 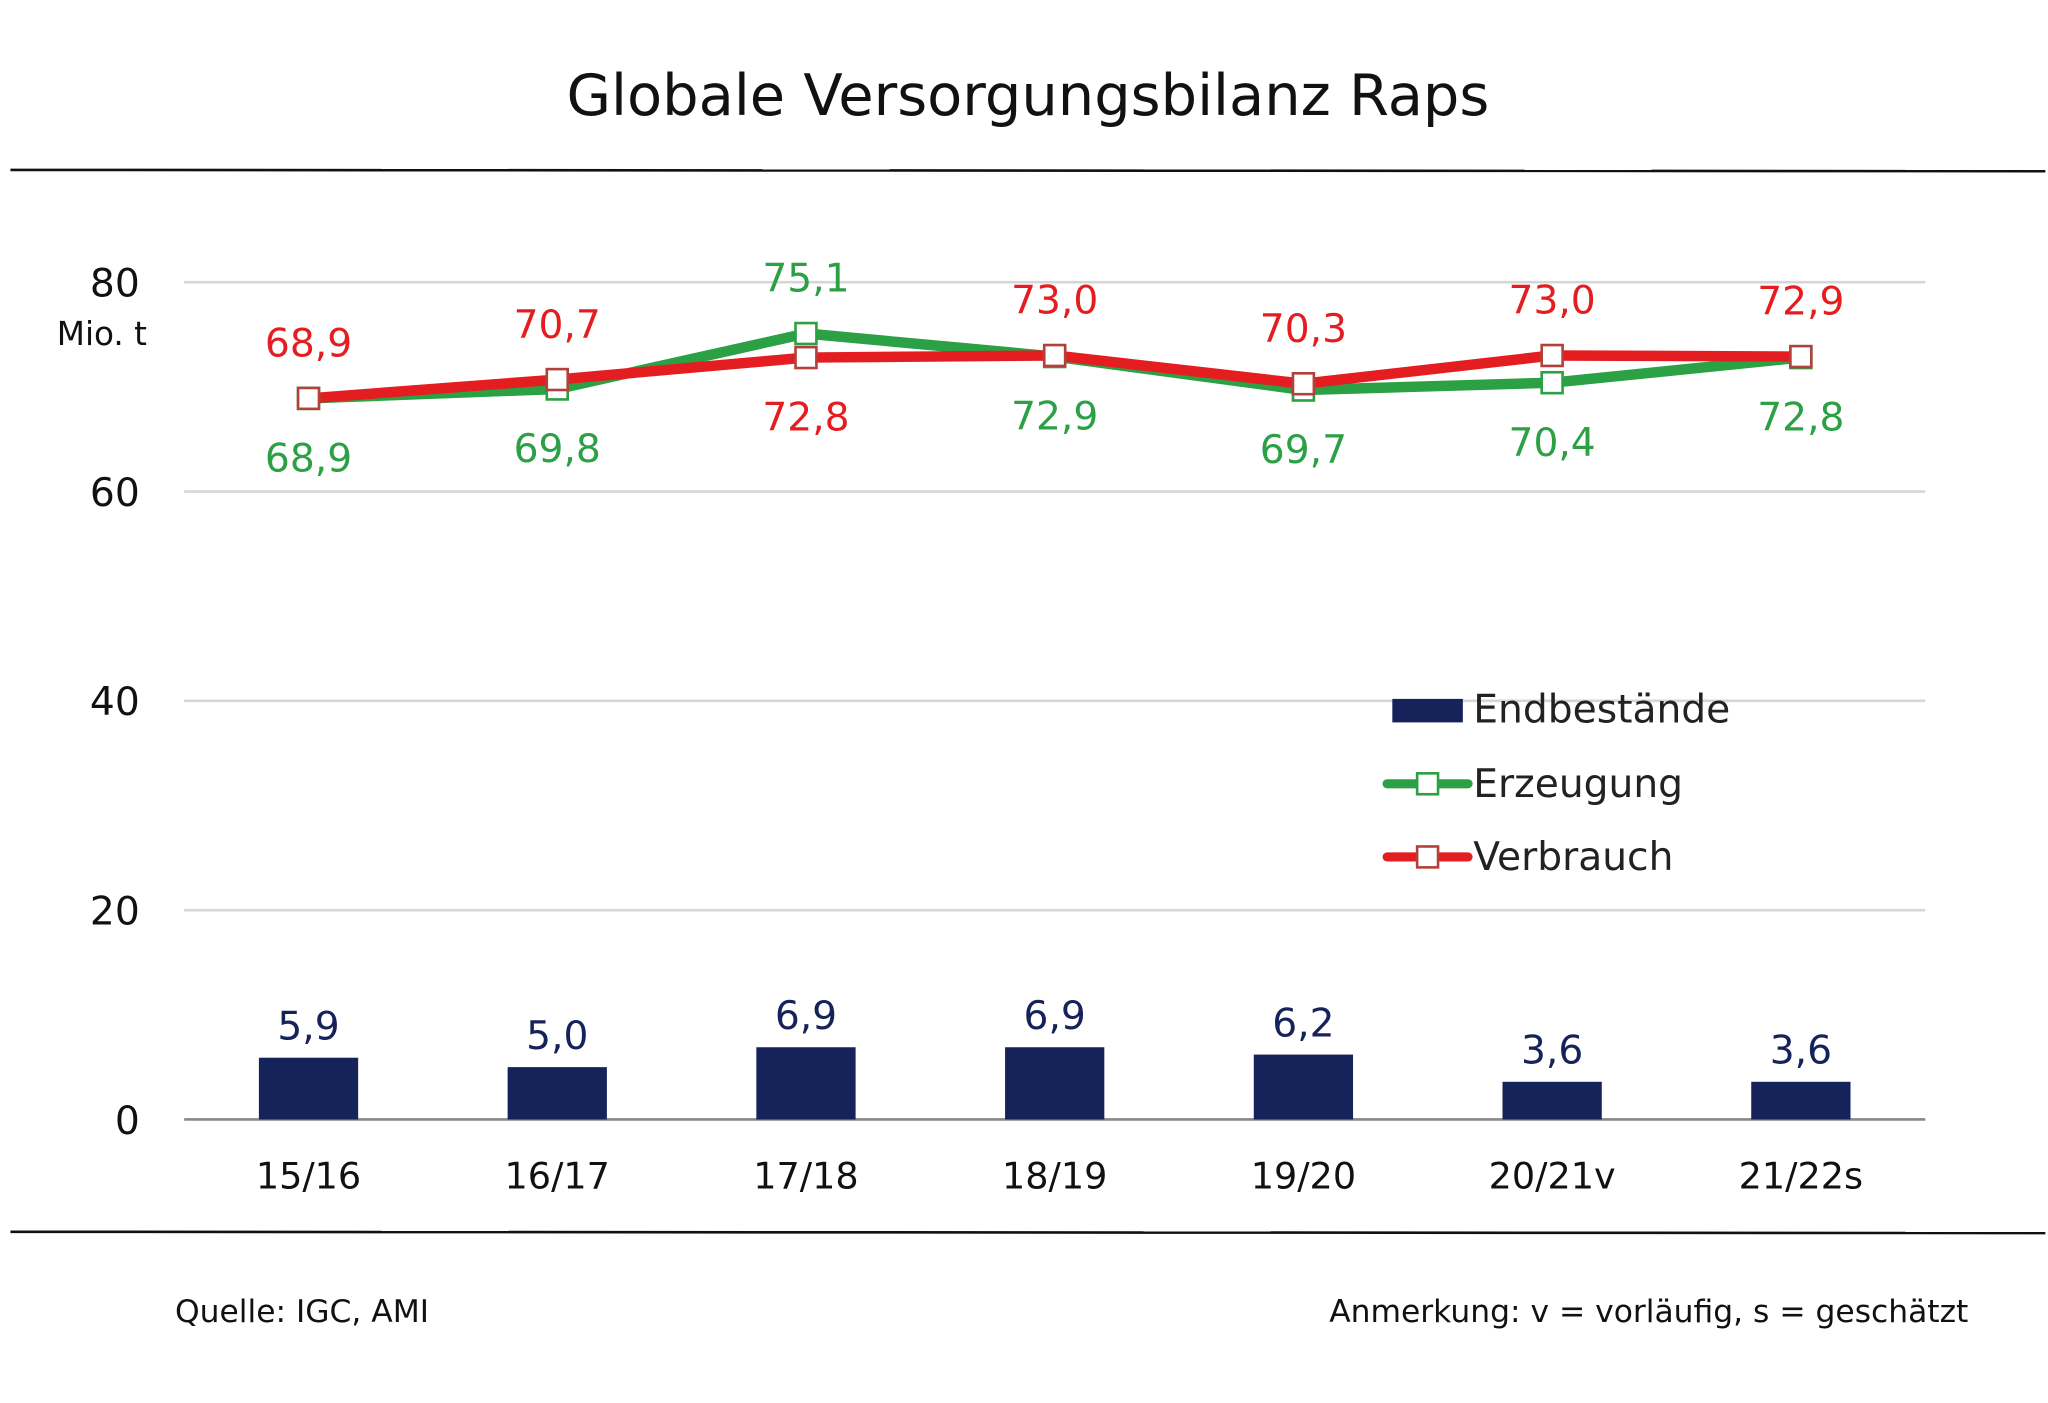 What do you see at coordinates (557, 1036) in the screenshot?
I see `bar-data-label: 5,0` at bounding box center [557, 1036].